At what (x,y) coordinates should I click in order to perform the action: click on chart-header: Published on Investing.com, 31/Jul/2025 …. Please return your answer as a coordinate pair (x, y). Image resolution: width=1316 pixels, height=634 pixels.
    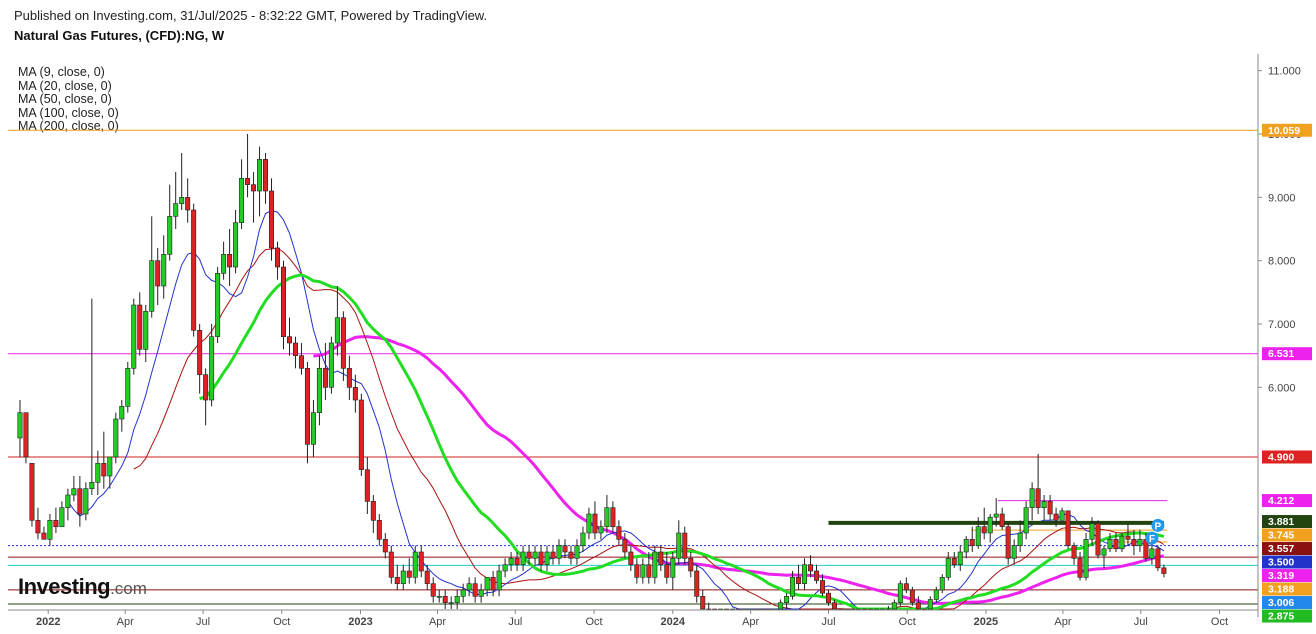
    Looking at the image, I should click on (250, 25).